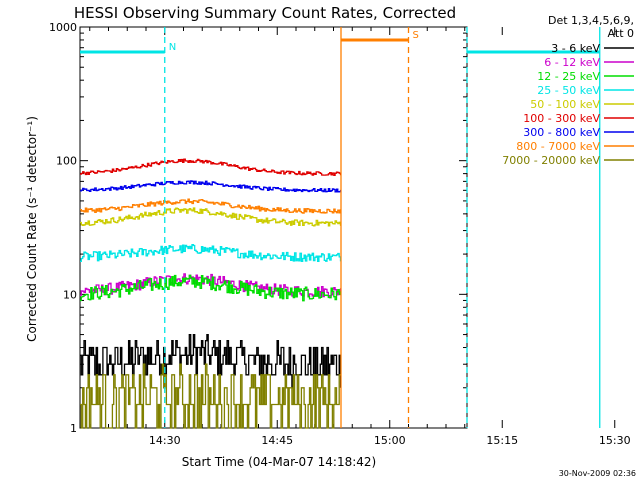 This screenshot has width=640, height=480. I want to click on x-tick-label: 15:30, so click(615, 440).